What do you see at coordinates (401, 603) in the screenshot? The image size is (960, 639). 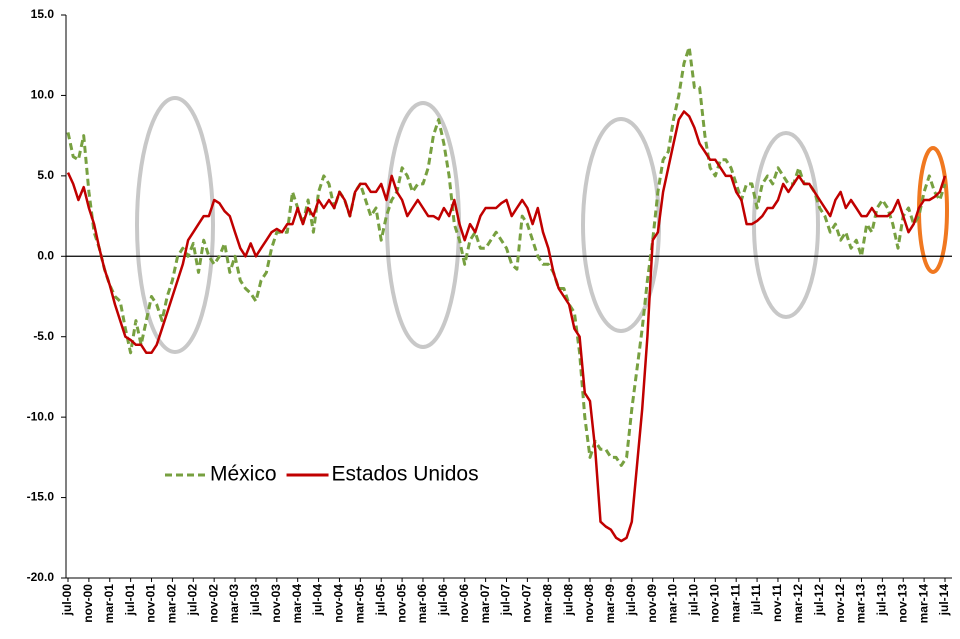 I see `x-tick-label: nov-05` at bounding box center [401, 603].